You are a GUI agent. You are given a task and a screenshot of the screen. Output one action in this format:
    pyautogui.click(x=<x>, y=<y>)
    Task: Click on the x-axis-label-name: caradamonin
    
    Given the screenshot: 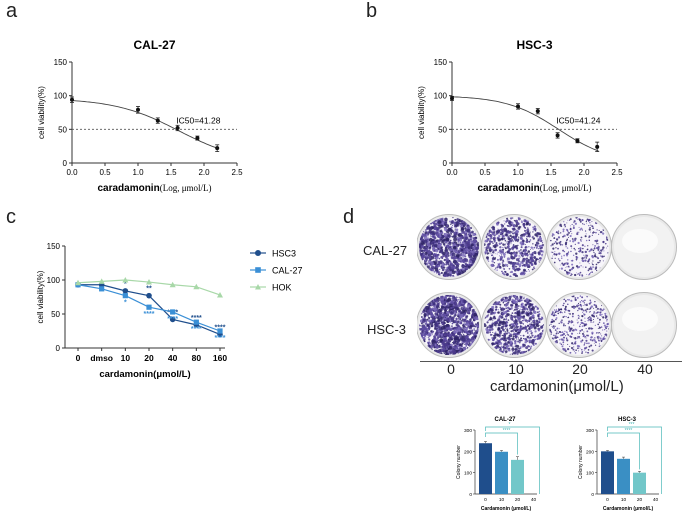 What is the action you would take?
    pyautogui.click(x=508, y=188)
    